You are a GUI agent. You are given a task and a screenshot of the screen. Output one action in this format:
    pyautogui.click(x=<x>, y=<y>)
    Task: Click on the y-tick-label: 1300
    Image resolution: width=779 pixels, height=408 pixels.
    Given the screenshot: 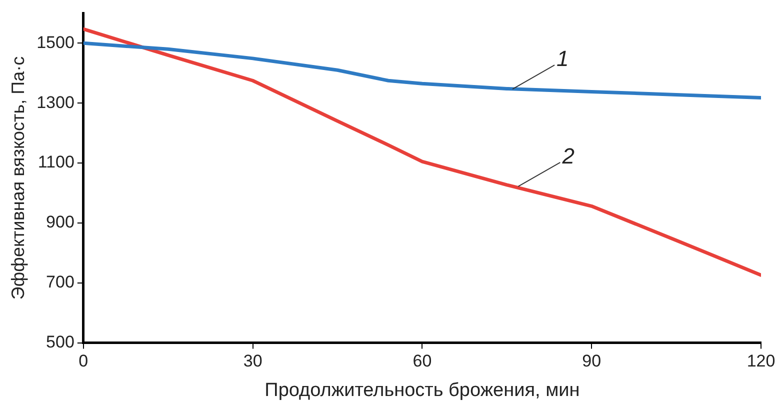 What is the action you would take?
    pyautogui.click(x=55, y=102)
    